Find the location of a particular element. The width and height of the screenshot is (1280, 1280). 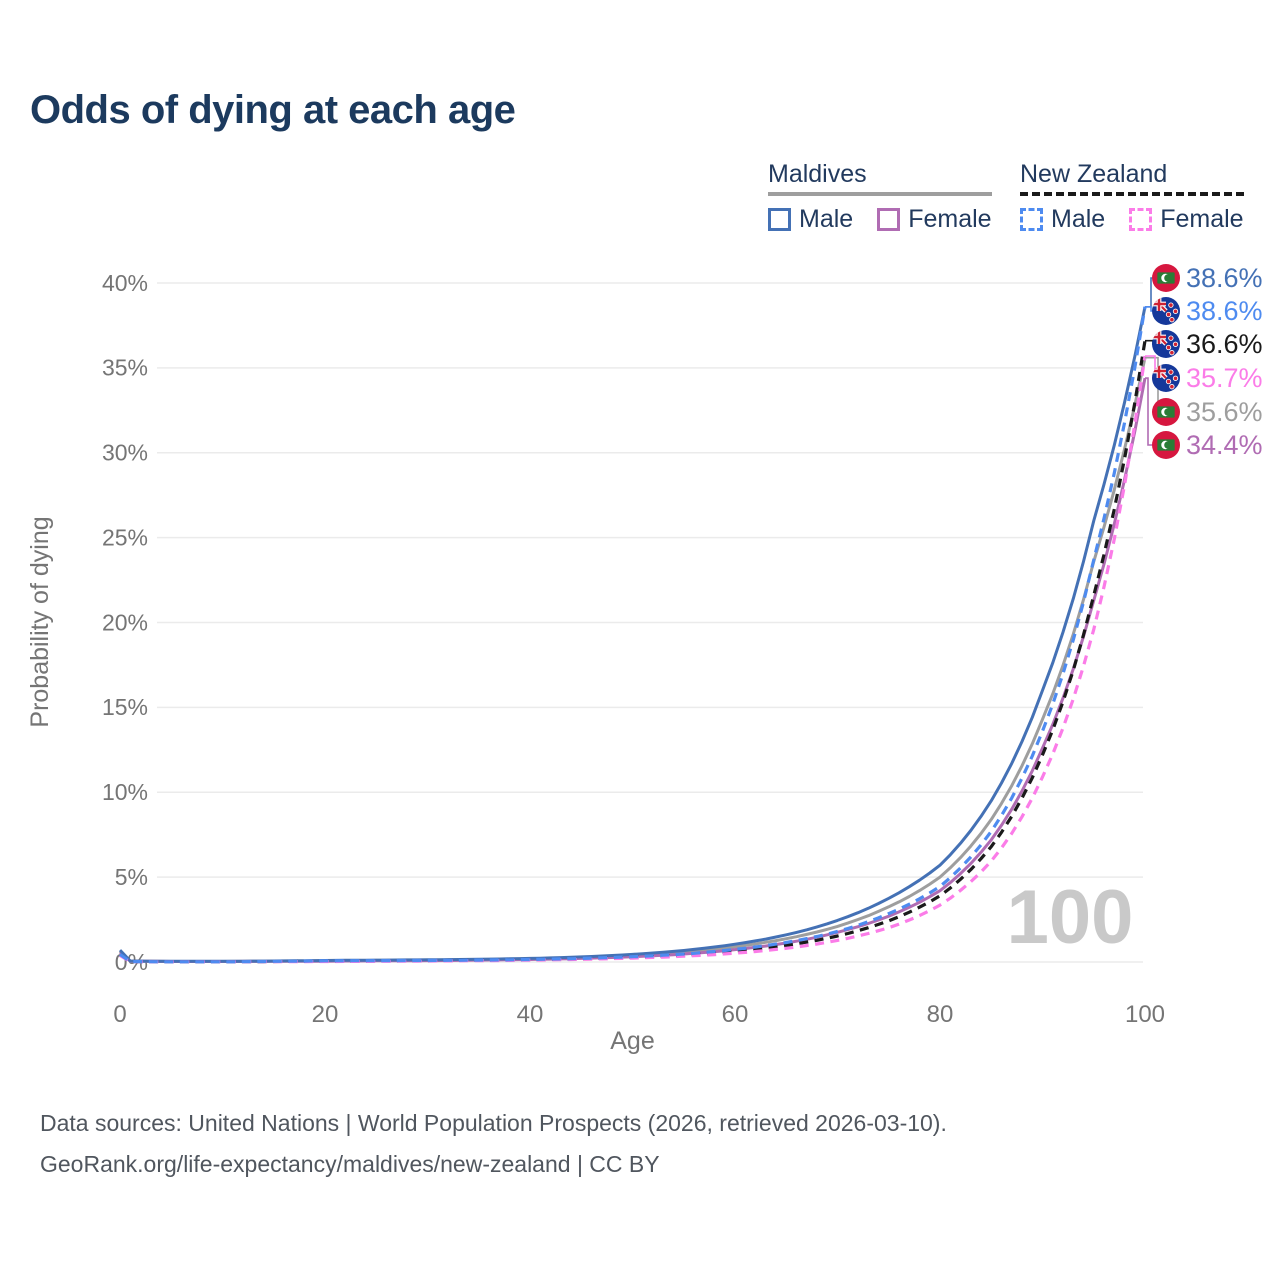

y-tick-label: 40% is located at coordinates (125, 283).